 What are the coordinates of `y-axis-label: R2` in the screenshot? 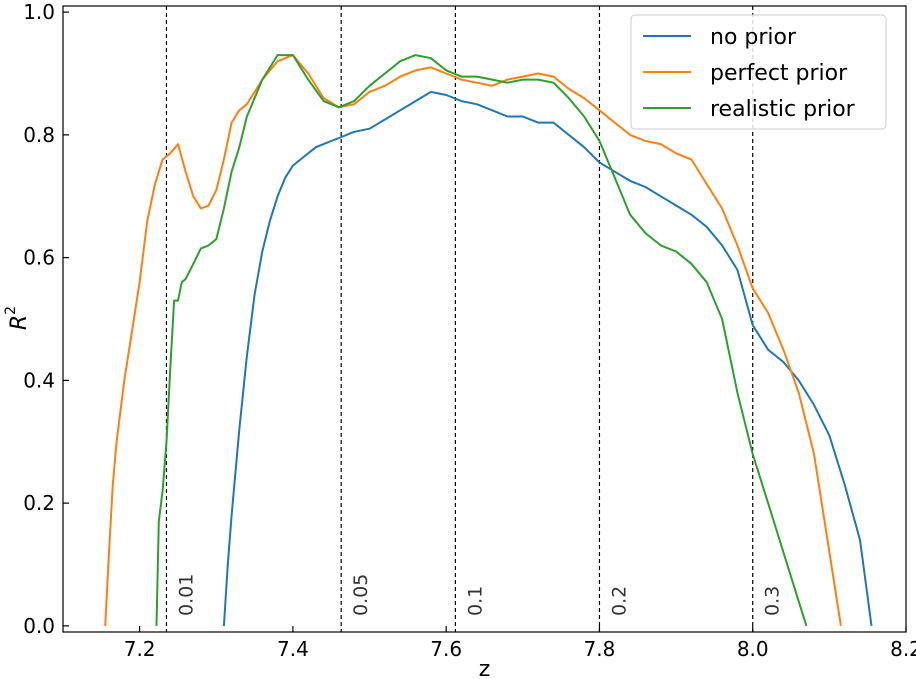 It's located at (17, 318).